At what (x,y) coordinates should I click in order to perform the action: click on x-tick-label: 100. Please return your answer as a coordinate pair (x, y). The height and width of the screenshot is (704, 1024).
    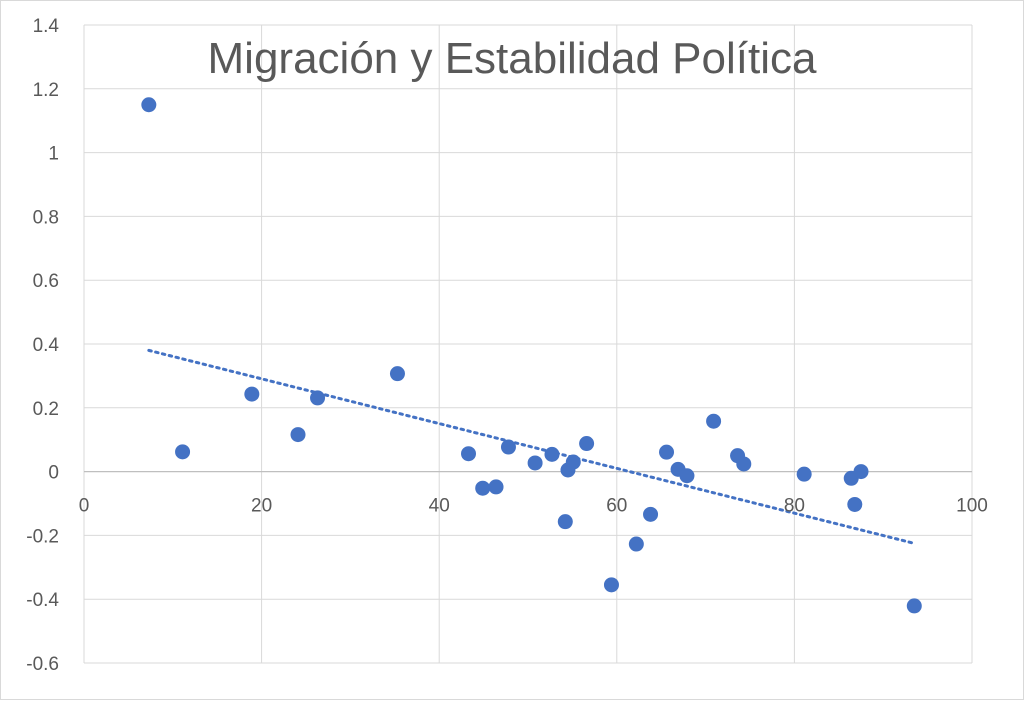
    Looking at the image, I should click on (972, 506).